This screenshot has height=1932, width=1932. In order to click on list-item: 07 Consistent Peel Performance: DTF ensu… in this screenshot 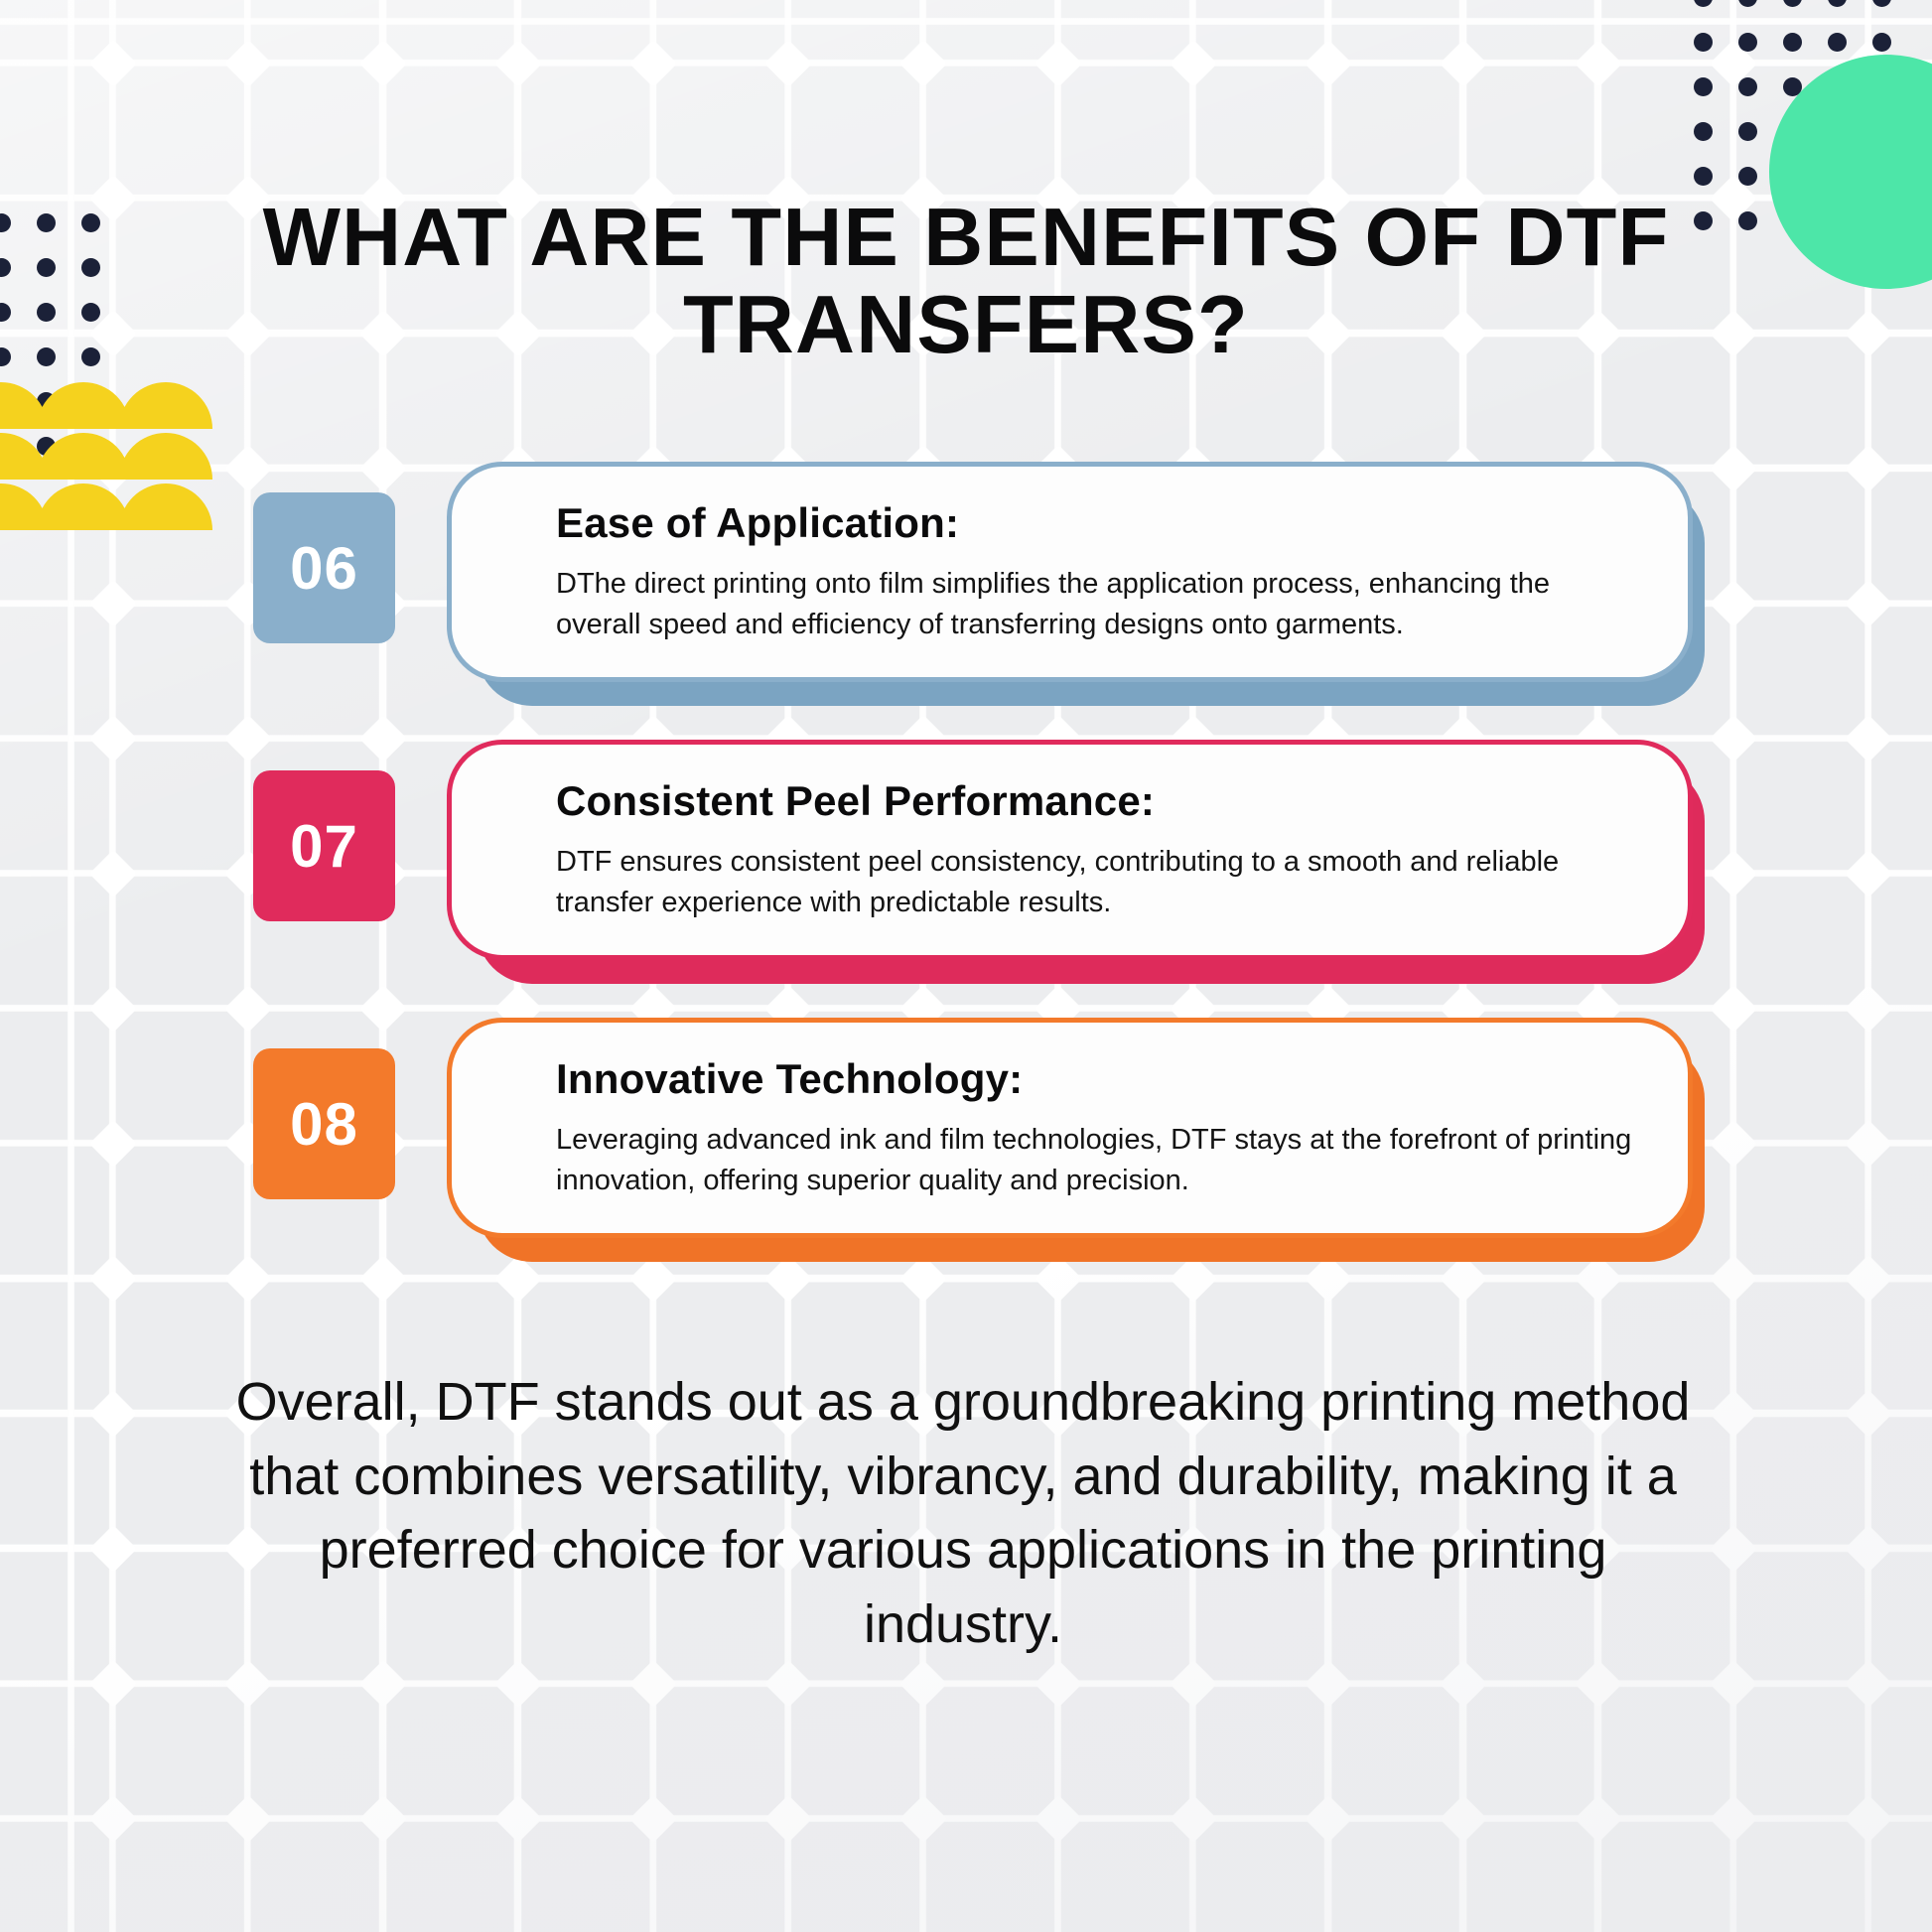, I will do `click(979, 863)`.